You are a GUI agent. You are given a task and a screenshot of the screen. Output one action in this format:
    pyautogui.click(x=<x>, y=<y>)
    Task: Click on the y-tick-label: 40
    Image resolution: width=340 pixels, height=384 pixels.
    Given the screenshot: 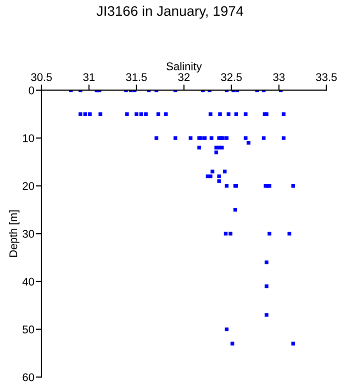 What is the action you would take?
    pyautogui.click(x=28, y=282)
    